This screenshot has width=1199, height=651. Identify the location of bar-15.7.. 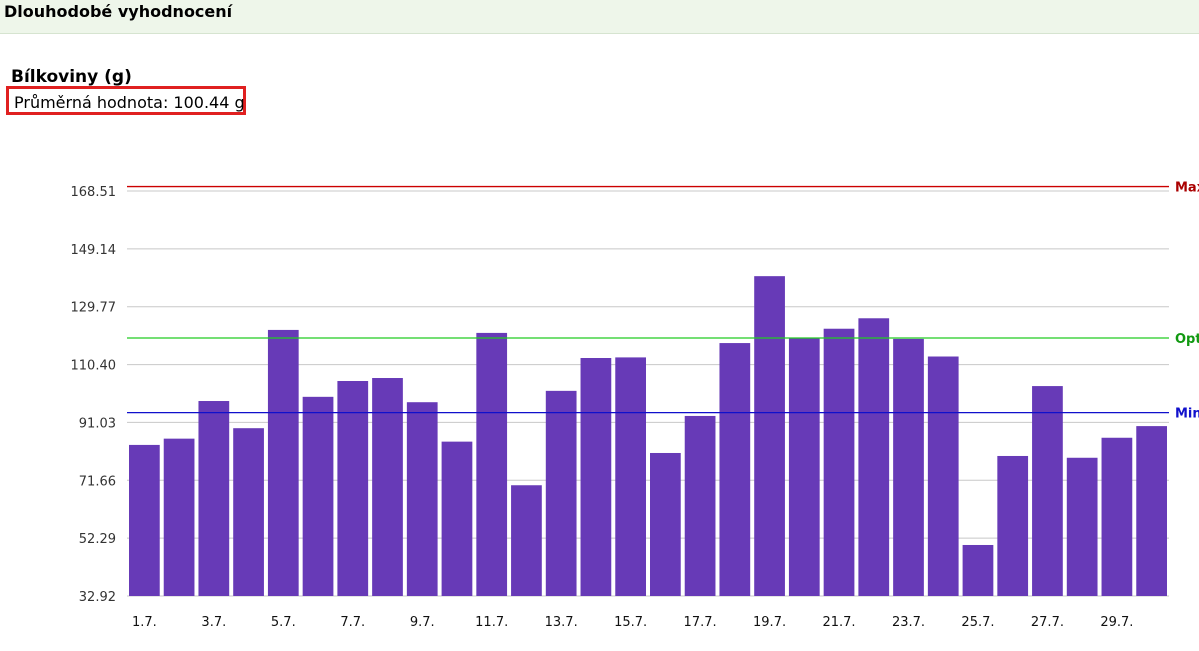
(630, 476).